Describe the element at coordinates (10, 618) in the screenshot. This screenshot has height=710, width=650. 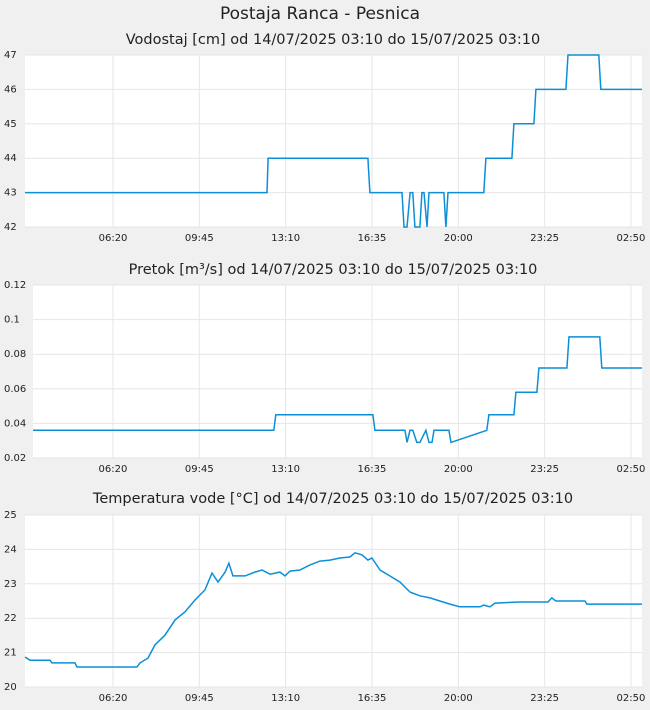
I see `y-tick-label: 22` at that location.